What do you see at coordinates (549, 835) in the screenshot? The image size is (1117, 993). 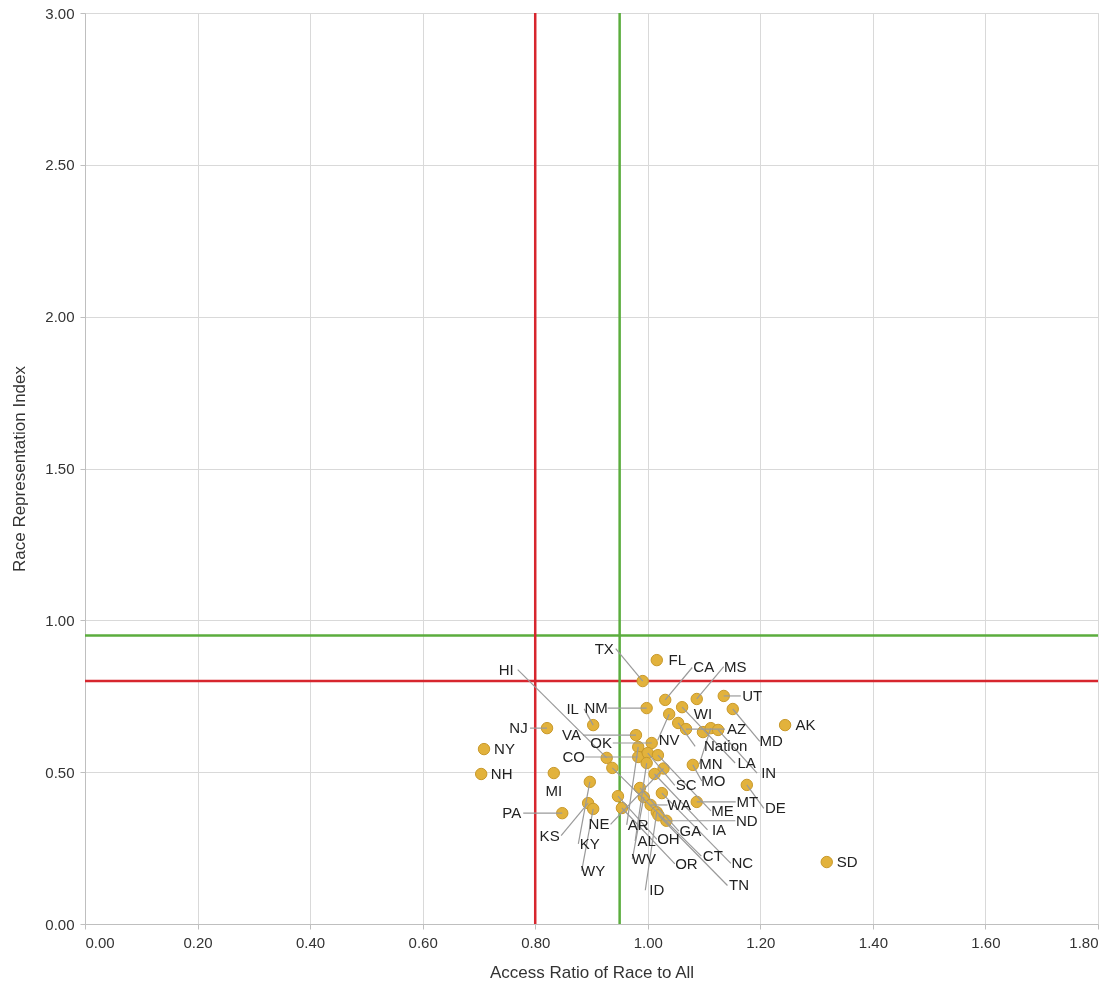 I see `annotation: KS` at bounding box center [549, 835].